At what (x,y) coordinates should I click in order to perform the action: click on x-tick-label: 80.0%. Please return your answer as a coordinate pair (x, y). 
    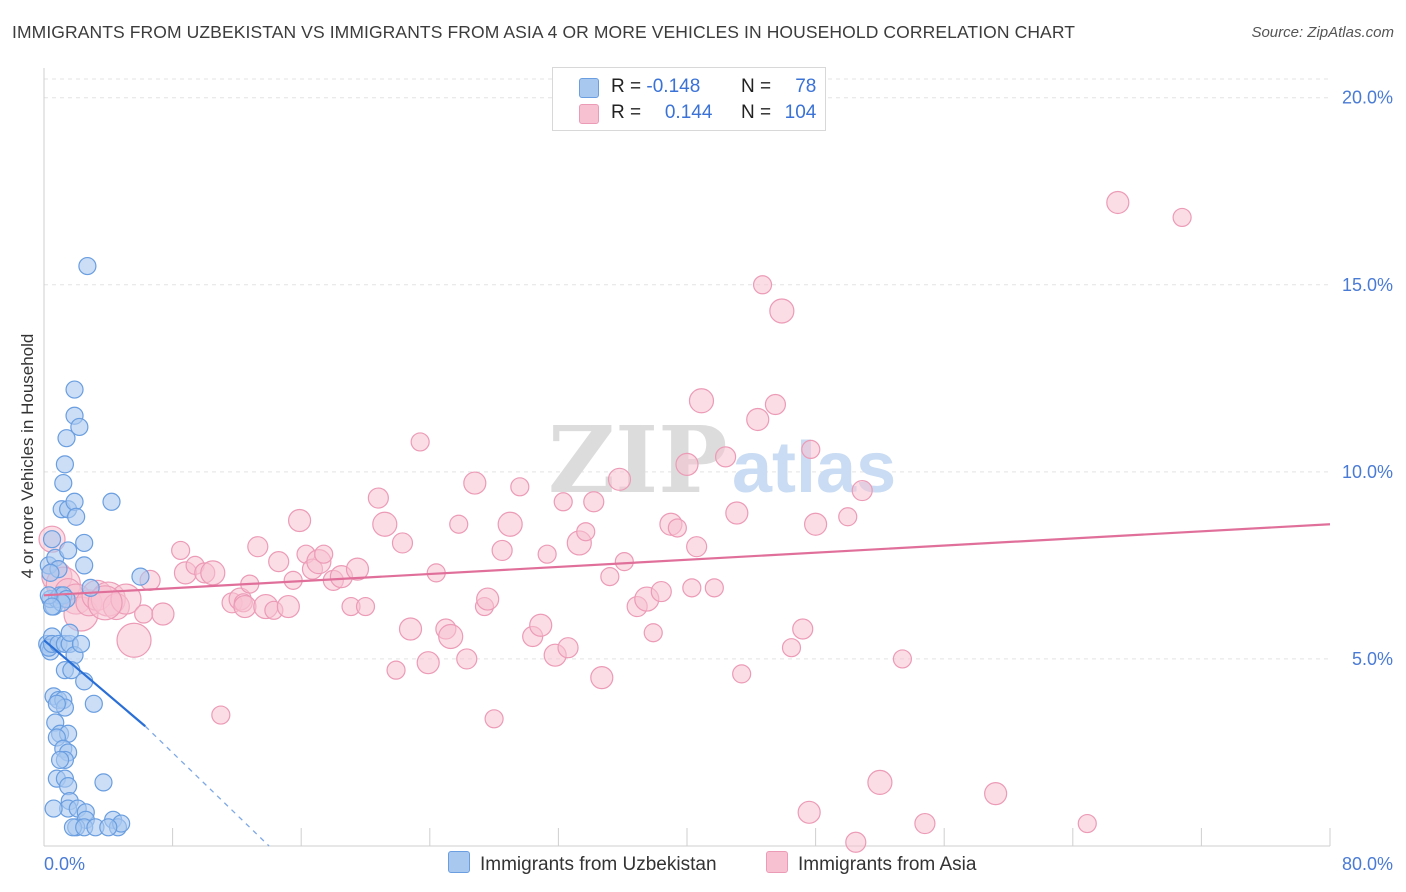
    Looking at the image, I should click on (1367, 864).